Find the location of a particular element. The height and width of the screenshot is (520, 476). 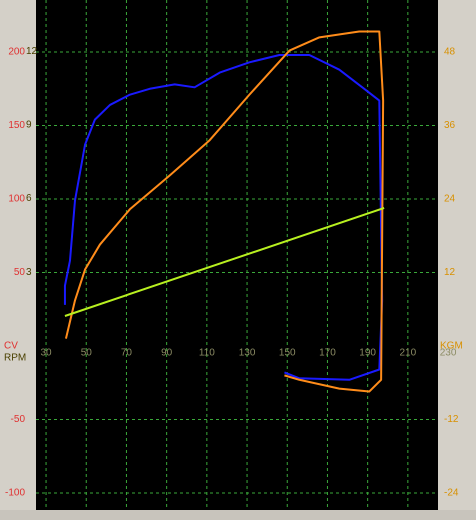

y2-tick-label: -12 is located at coordinates (451, 419).